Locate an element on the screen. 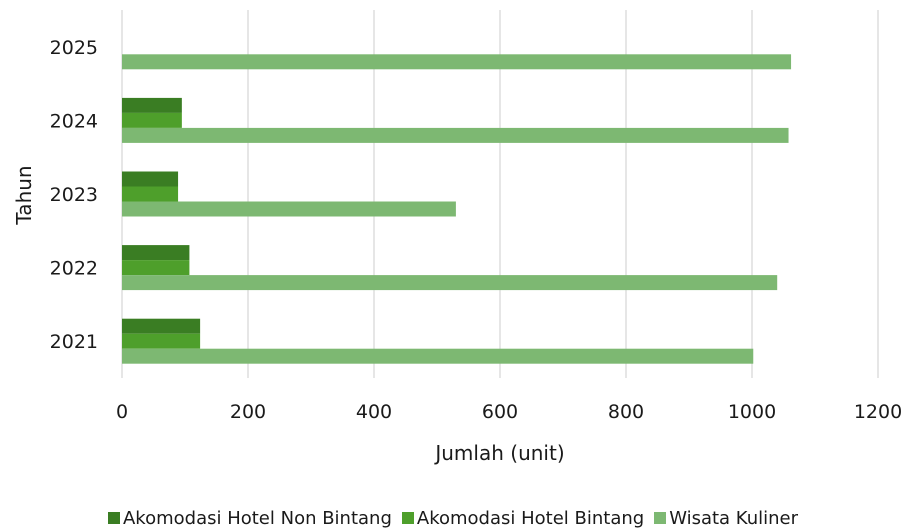 The width and height of the screenshot is (906, 531). legend-label: Akomodasi Hotel Bintang is located at coordinates (530, 518).